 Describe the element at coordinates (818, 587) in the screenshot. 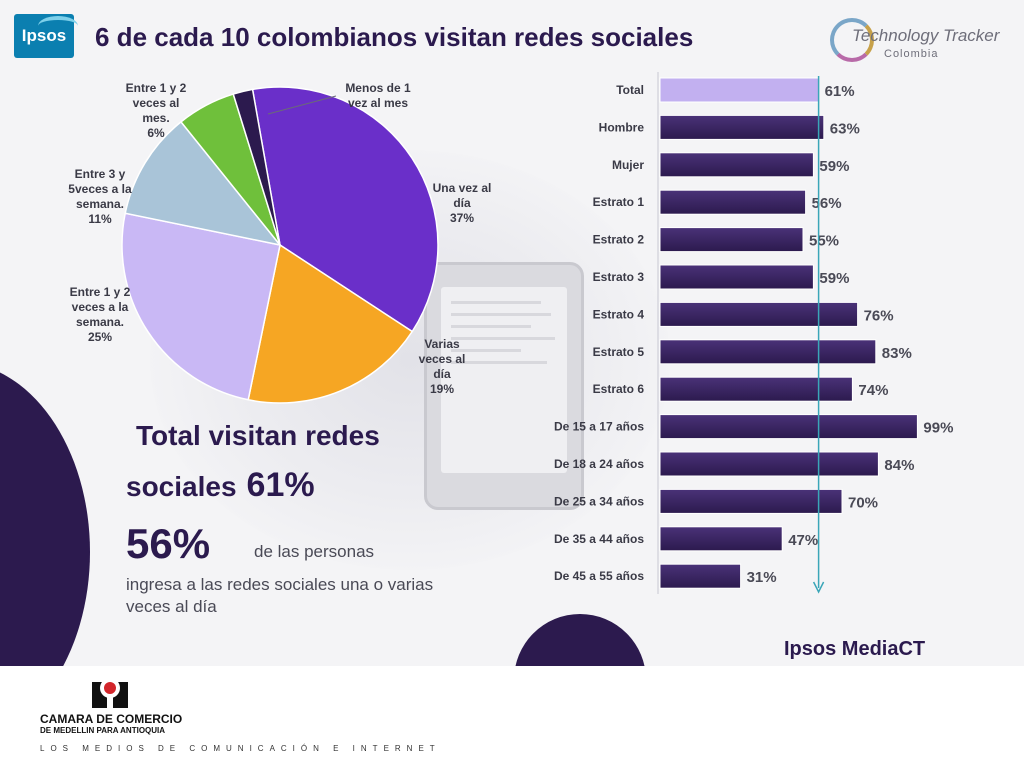

I see `reference-arrow-icon` at that location.